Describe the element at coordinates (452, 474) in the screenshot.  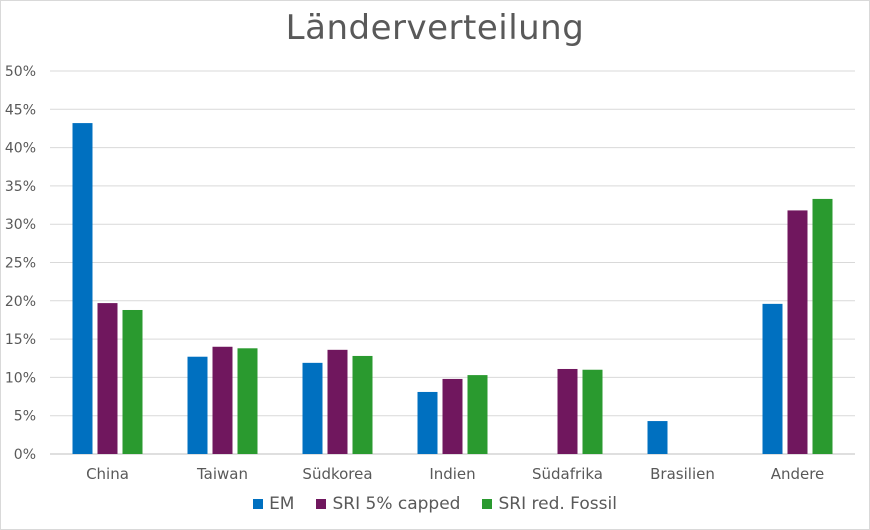
I see `x-category-label: Indien` at that location.